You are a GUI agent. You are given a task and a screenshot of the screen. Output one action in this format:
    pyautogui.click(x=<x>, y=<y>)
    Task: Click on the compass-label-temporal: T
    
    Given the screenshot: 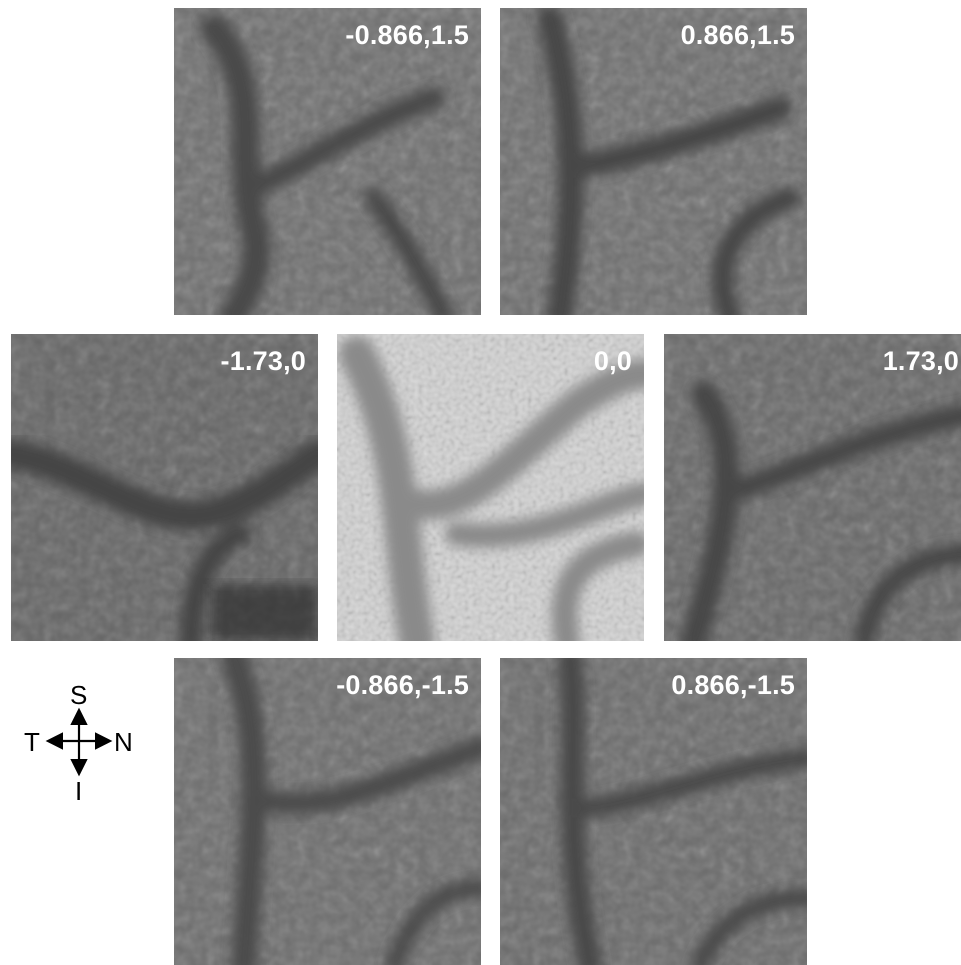 What is the action you would take?
    pyautogui.click(x=32, y=742)
    